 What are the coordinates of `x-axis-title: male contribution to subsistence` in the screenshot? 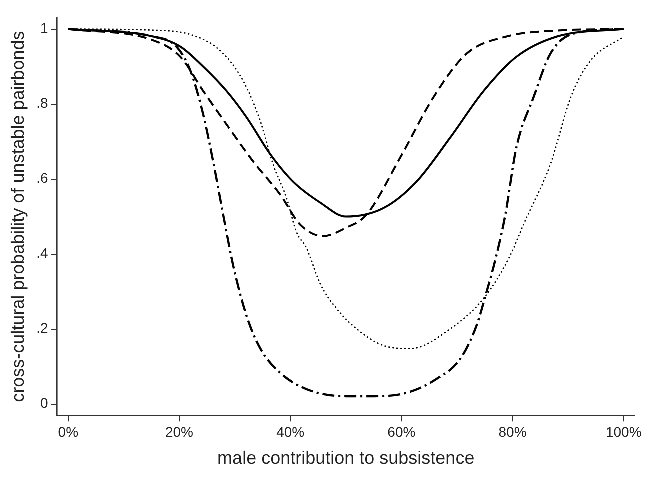 It's located at (346, 458).